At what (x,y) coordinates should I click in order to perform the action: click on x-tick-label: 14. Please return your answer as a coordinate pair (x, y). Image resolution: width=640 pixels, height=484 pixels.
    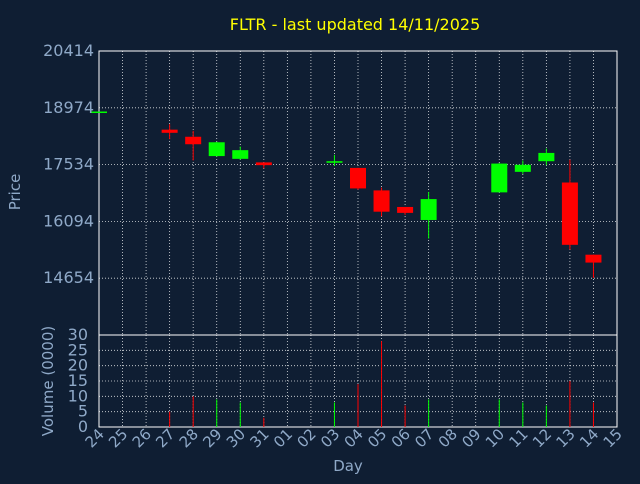
    Looking at the image, I should click on (589, 438).